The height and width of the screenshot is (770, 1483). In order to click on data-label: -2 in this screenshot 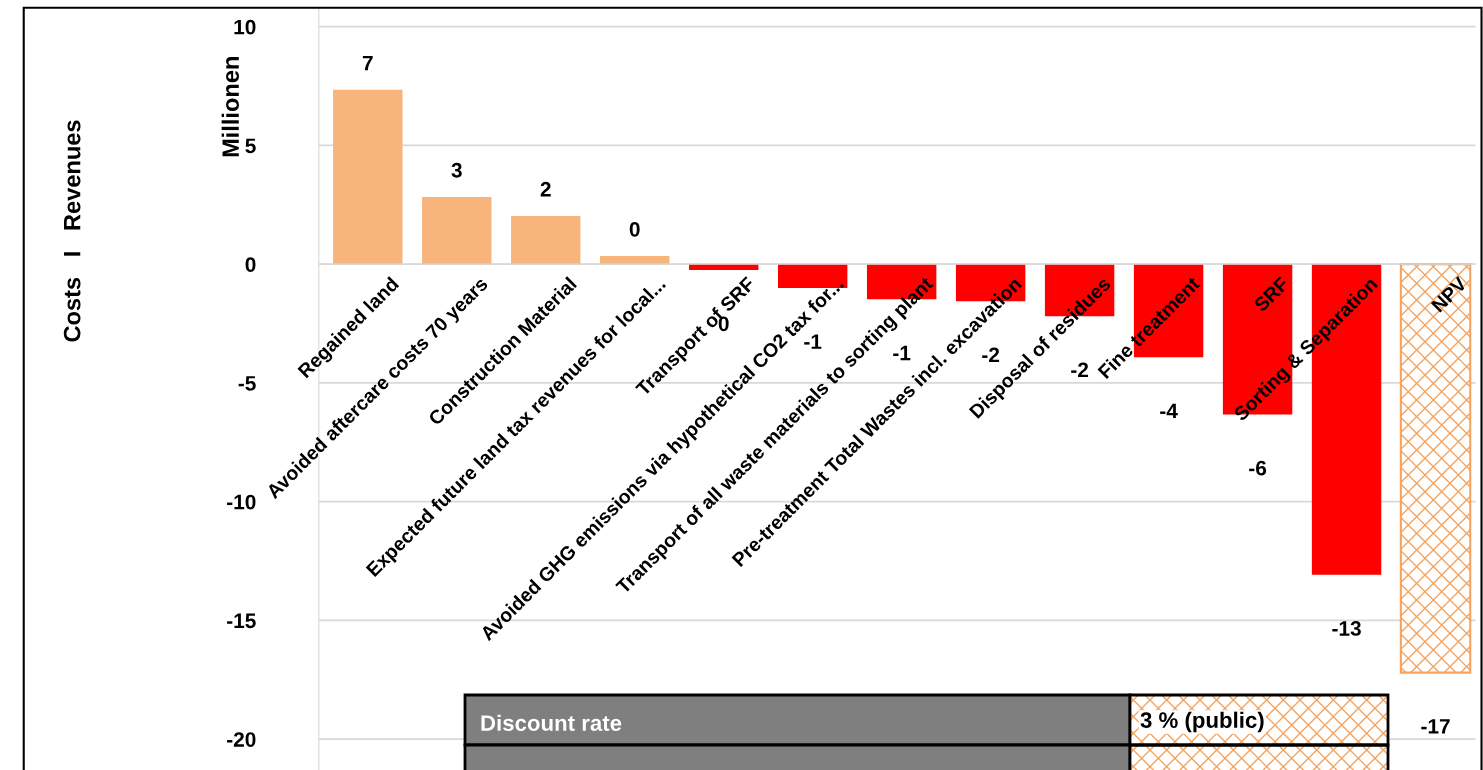, I will do `click(1080, 370)`.